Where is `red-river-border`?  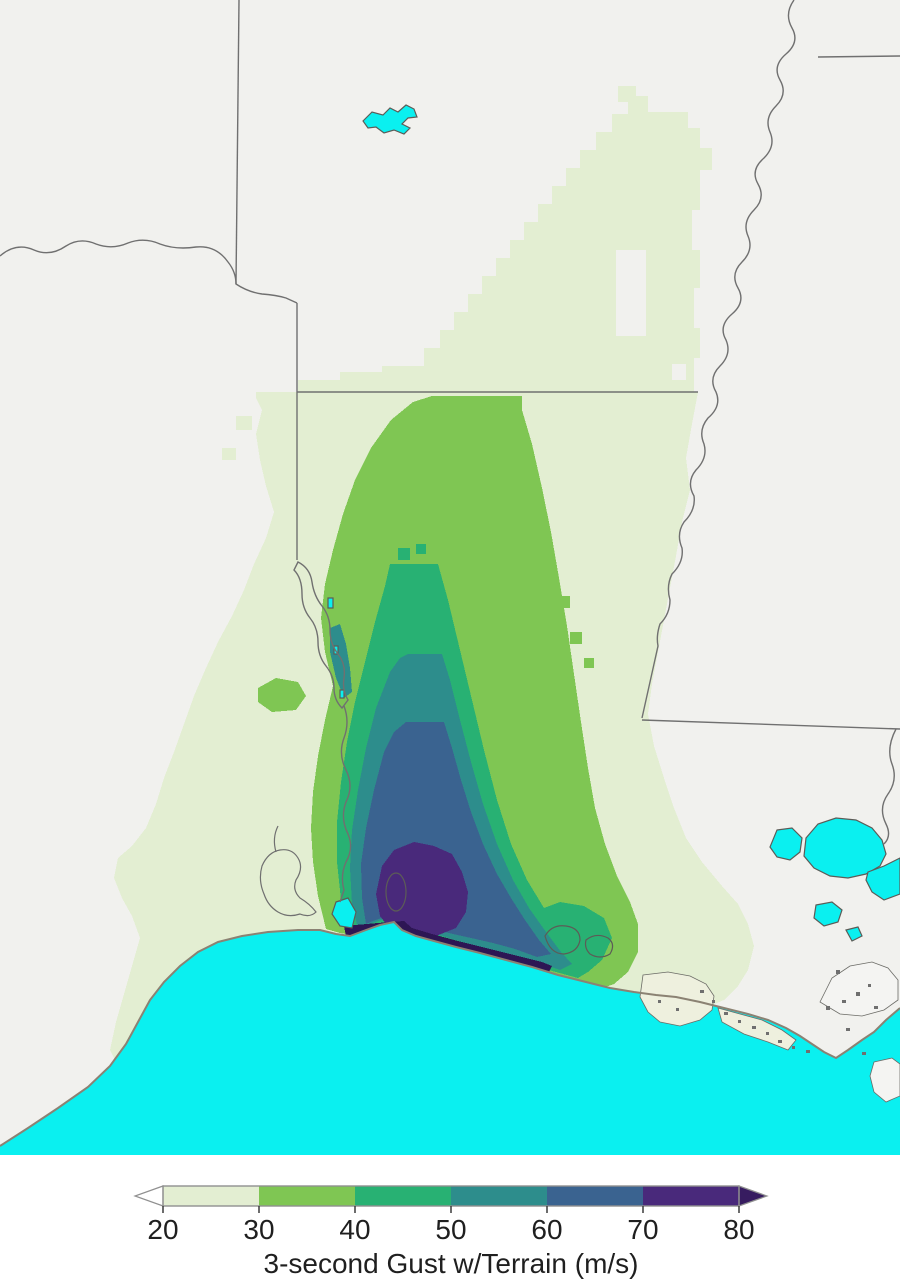
red-river-border is located at coordinates (149, 271).